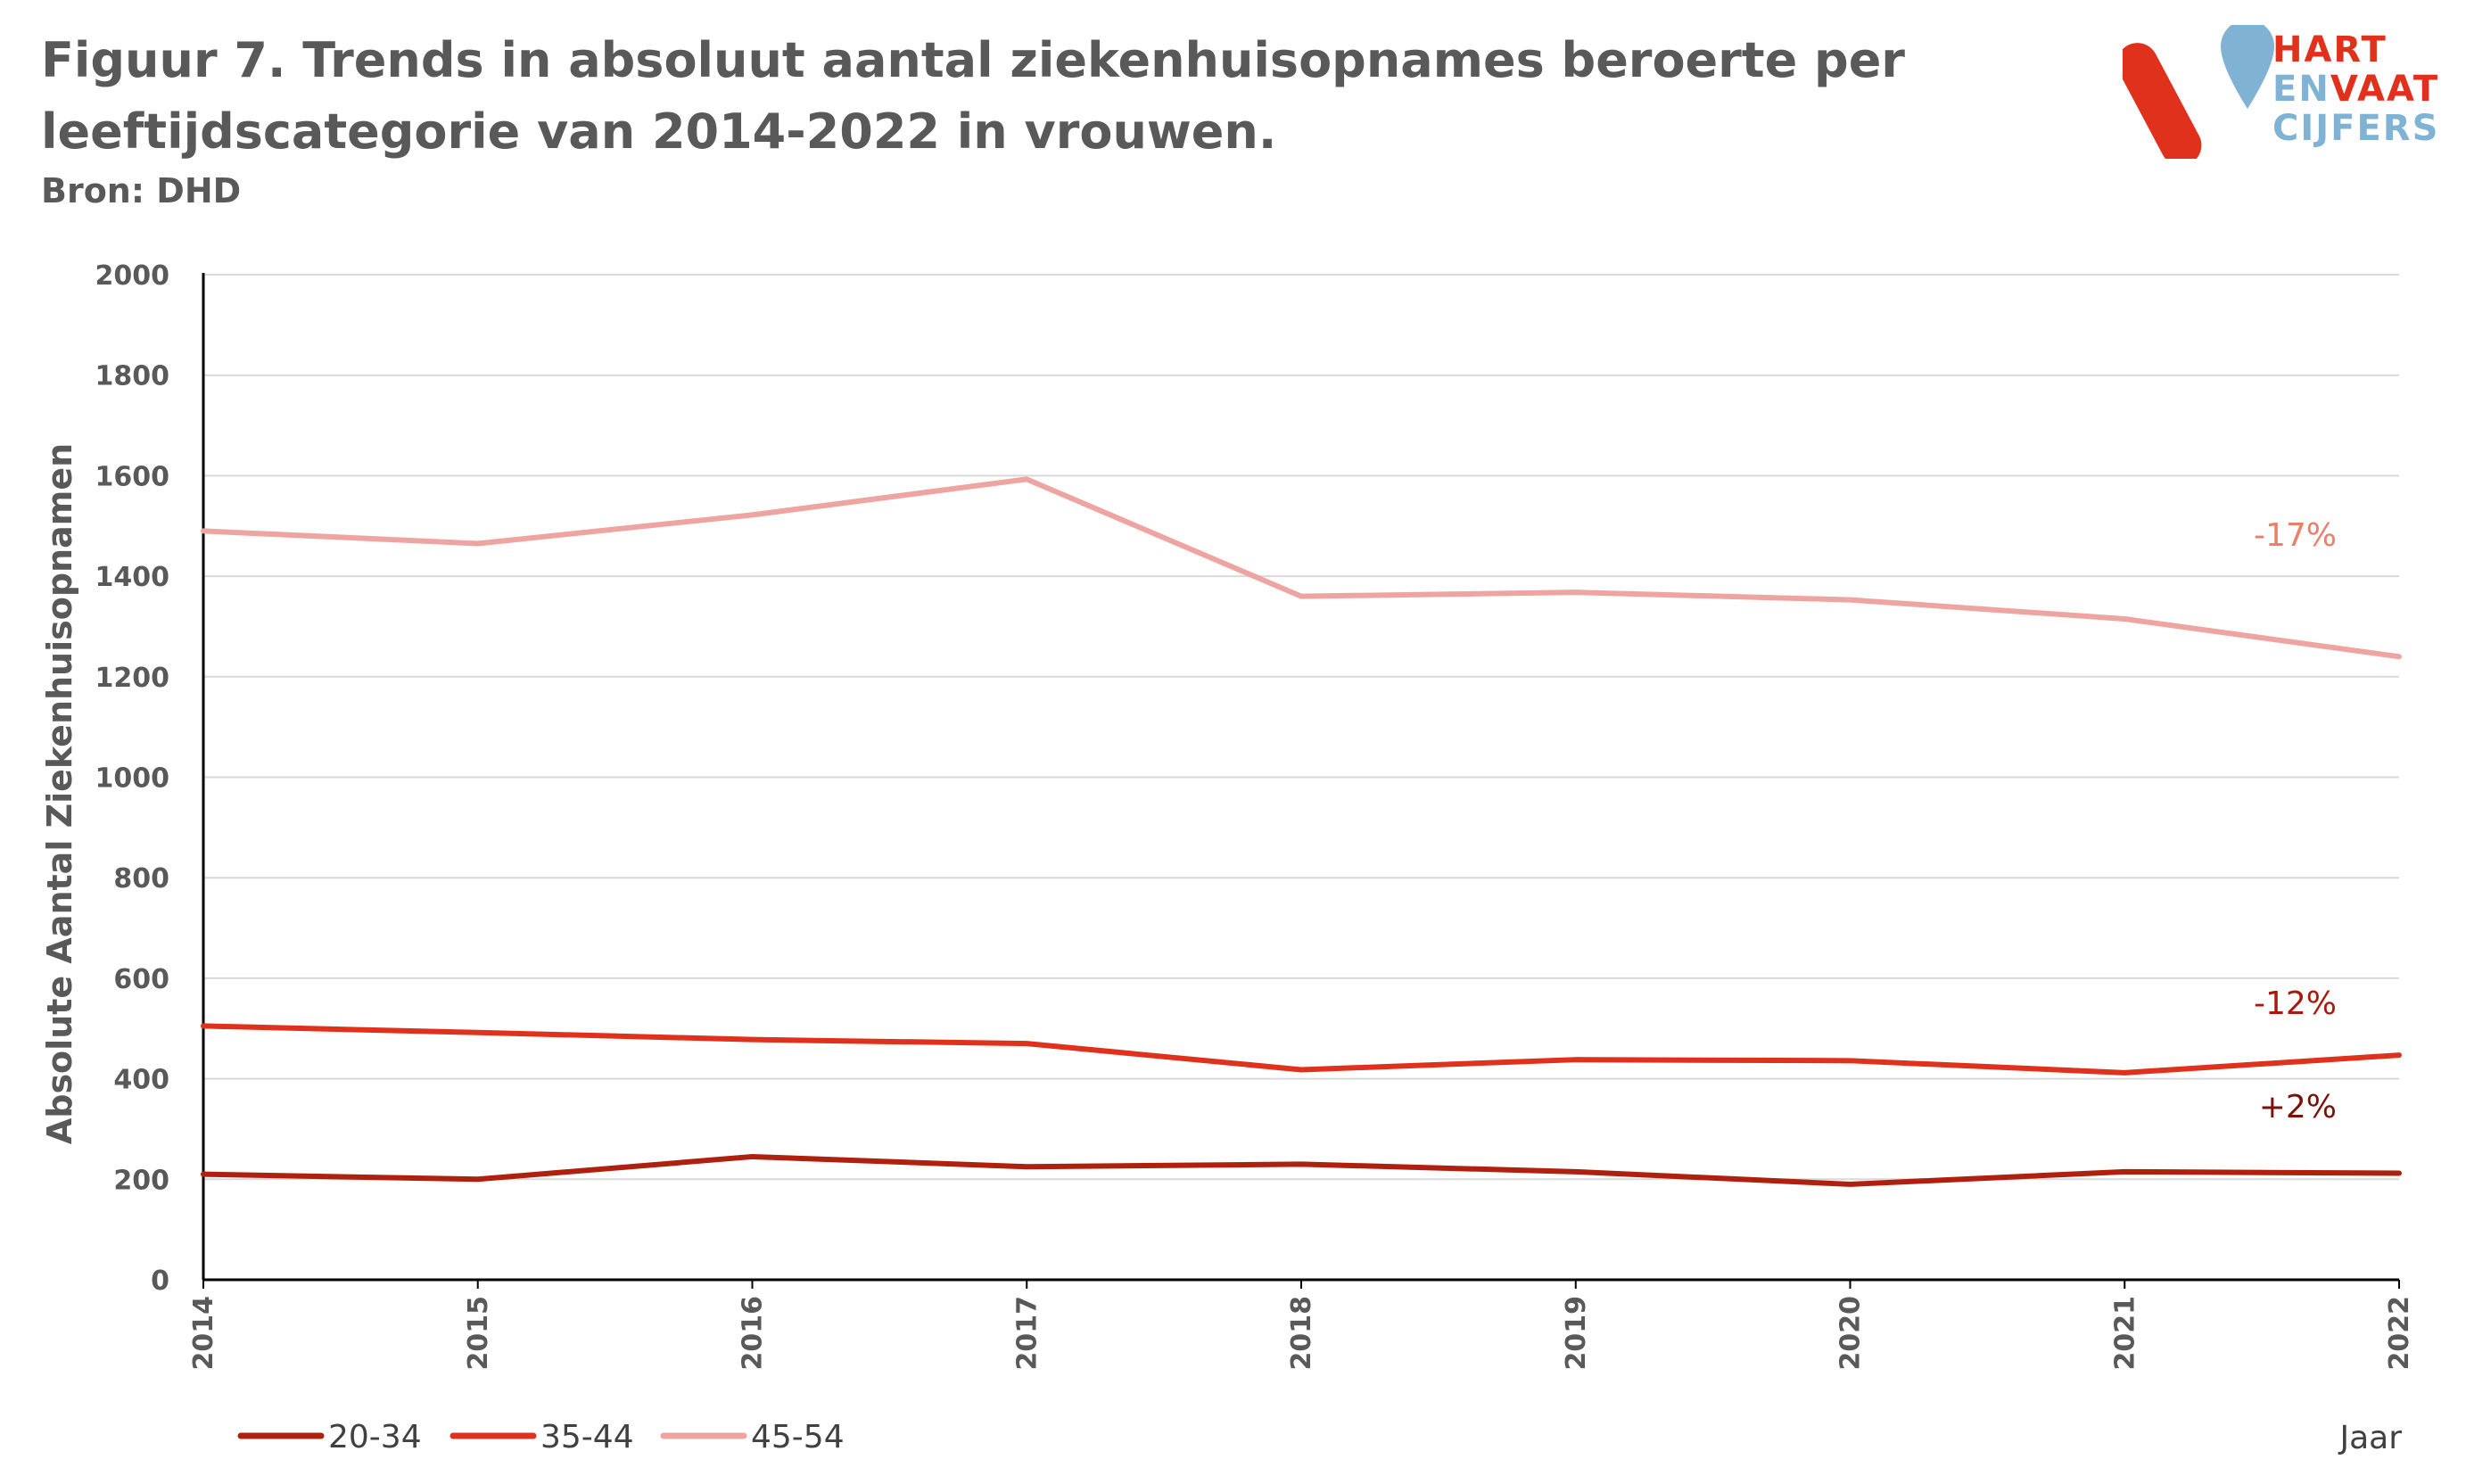 The height and width of the screenshot is (1484, 2466). What do you see at coordinates (2385, 89) in the screenshot?
I see `logo-word-vaat: VAAT` at bounding box center [2385, 89].